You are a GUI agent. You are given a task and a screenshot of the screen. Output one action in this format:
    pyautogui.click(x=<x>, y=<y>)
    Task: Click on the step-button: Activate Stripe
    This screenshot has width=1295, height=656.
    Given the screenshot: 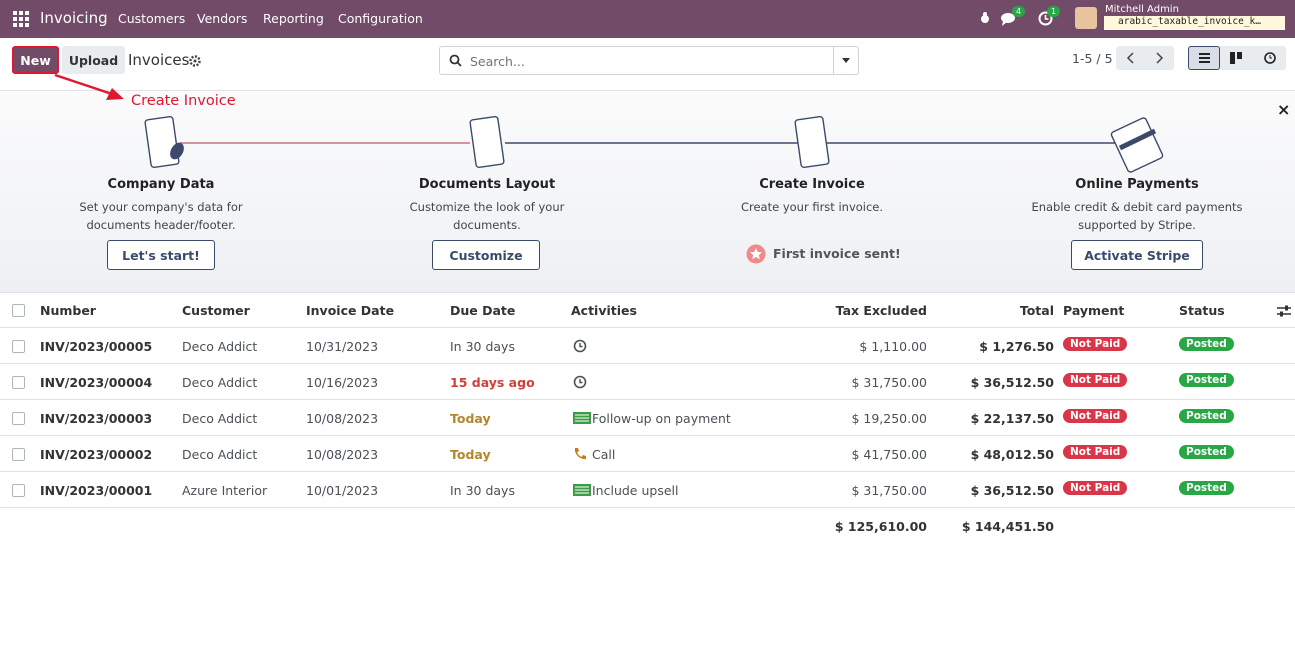 What is the action you would take?
    pyautogui.click(x=1137, y=255)
    